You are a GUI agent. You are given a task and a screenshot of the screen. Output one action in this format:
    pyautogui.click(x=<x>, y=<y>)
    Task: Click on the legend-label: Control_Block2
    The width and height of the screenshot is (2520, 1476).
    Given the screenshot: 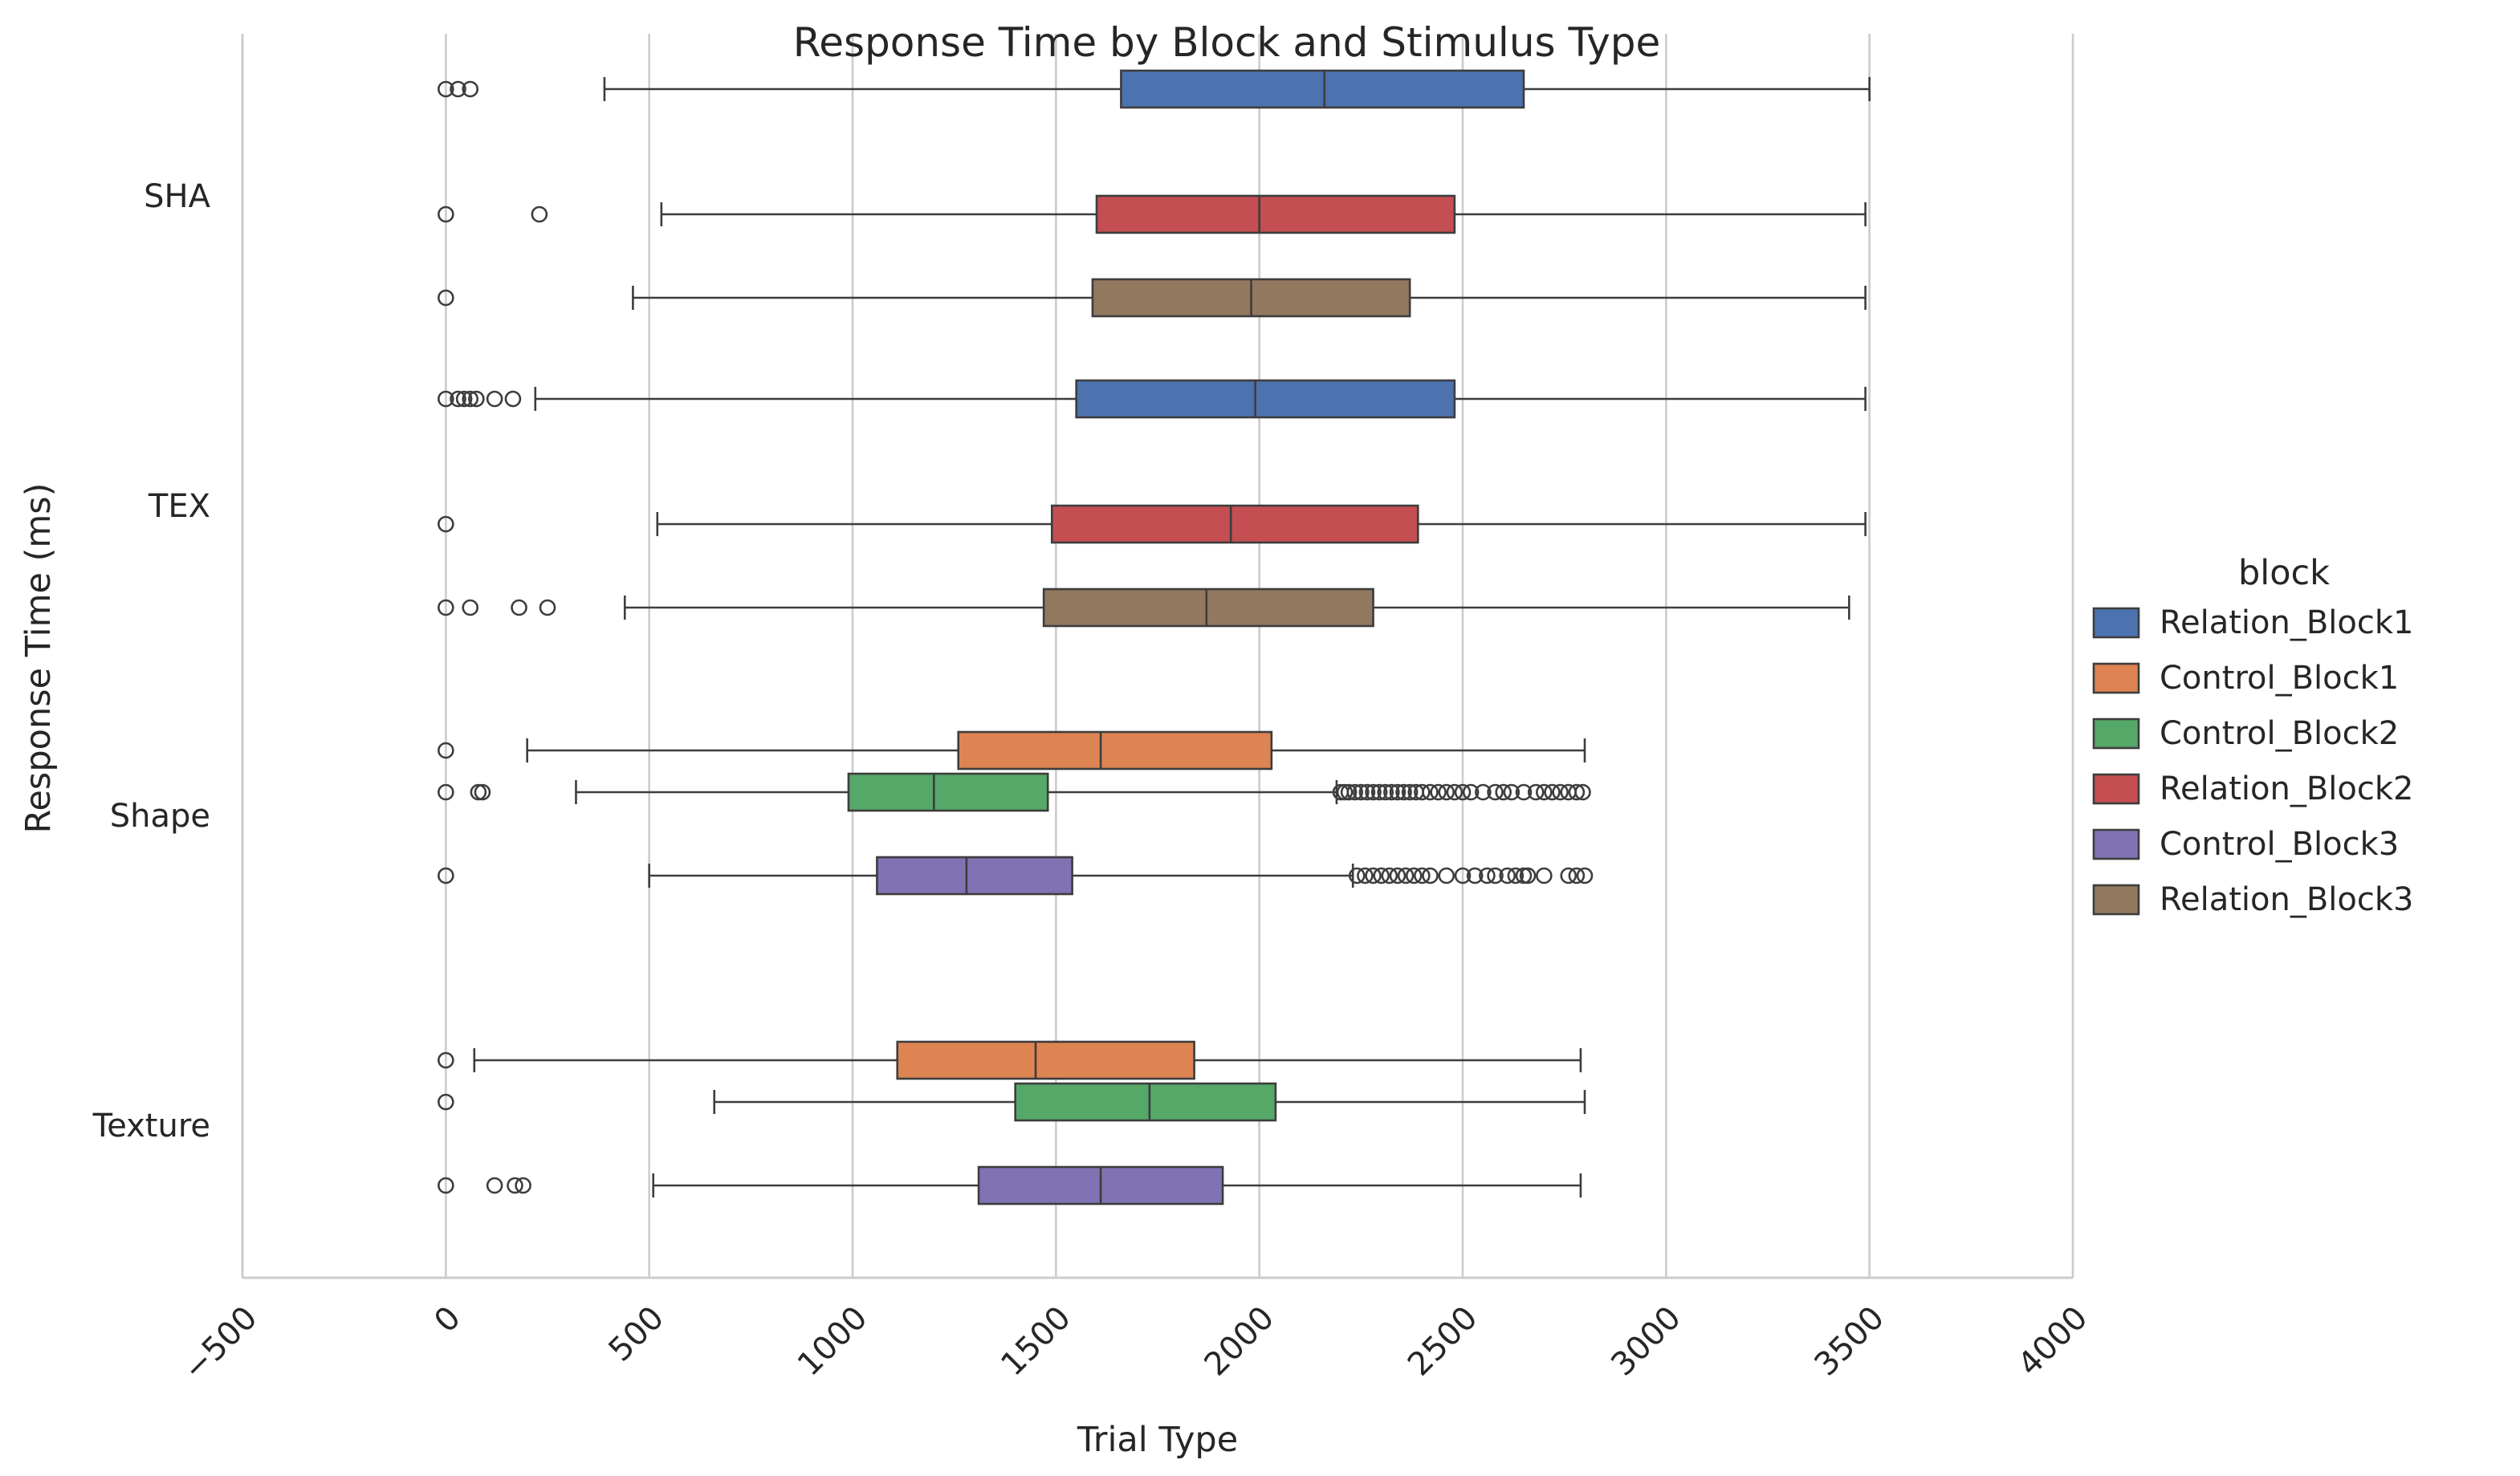 What is the action you would take?
    pyautogui.click(x=2279, y=733)
    